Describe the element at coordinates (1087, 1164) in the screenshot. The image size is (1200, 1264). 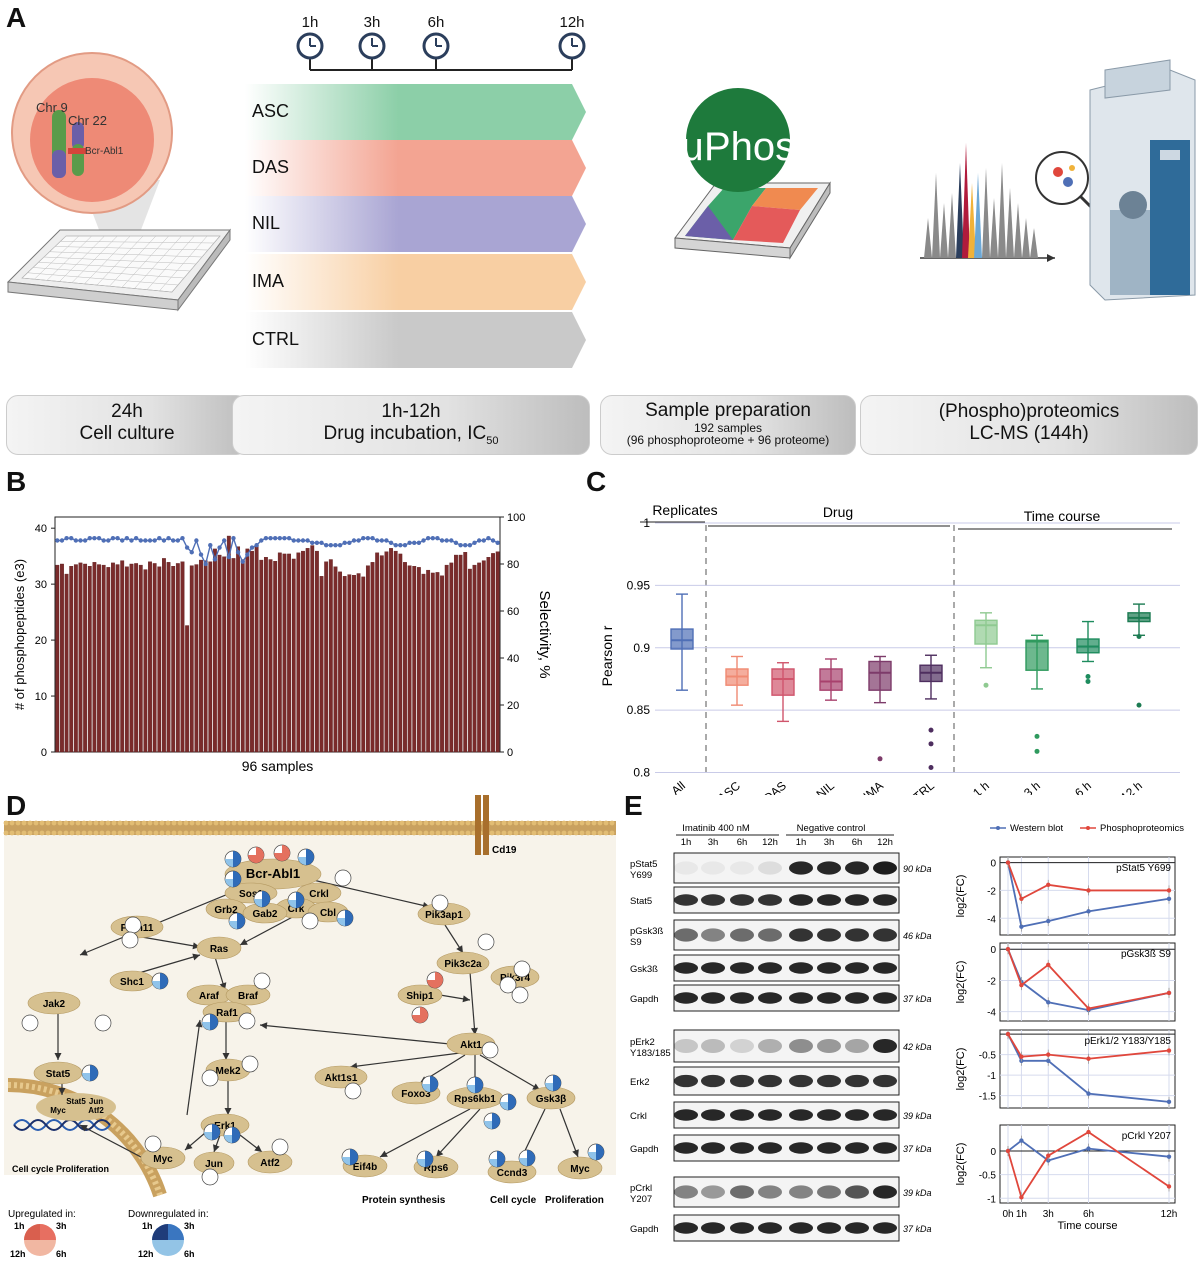
I see `line-plot-frame` at that location.